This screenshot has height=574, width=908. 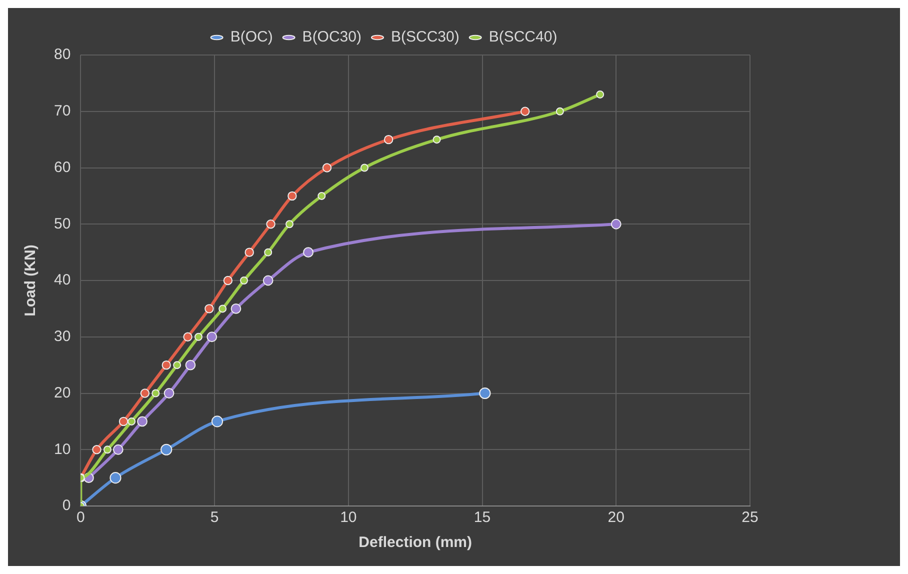 I want to click on x-tick-label: 0, so click(x=80, y=517).